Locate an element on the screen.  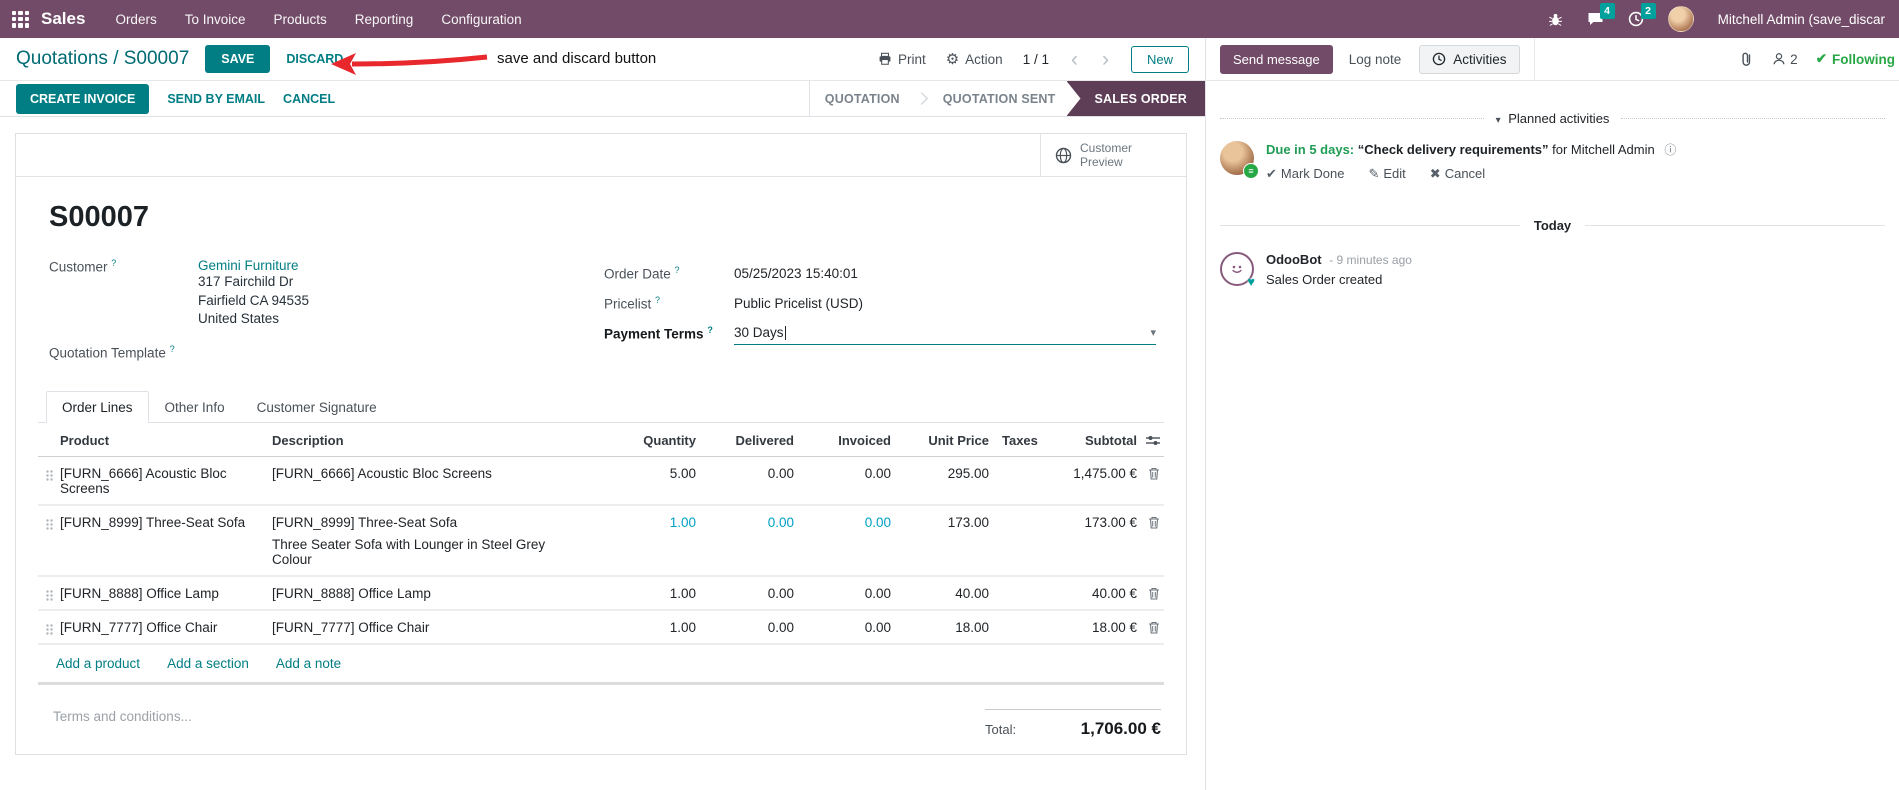
activities-clock-icon: 2 is located at coordinates (1642, 15).